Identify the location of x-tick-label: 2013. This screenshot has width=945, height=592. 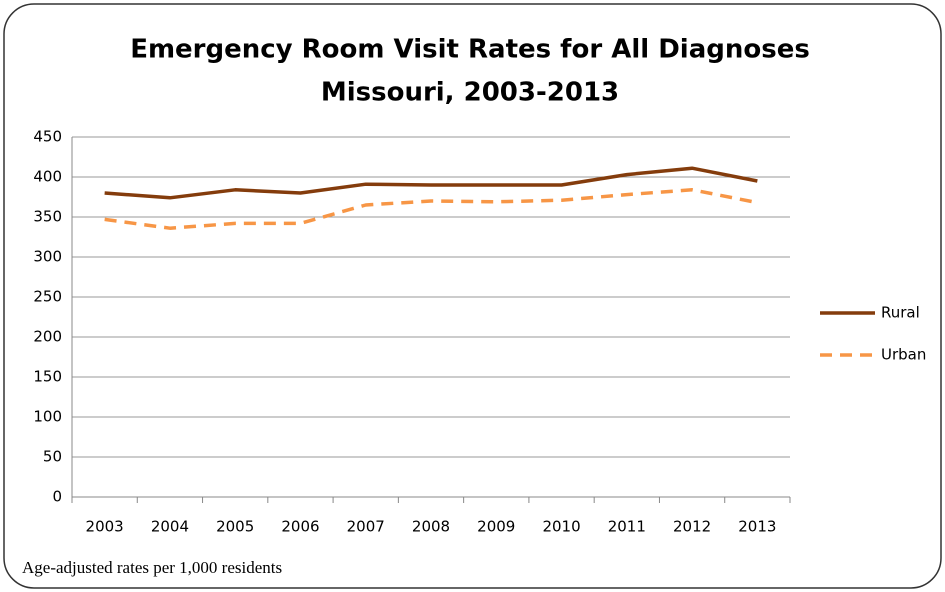
(757, 527).